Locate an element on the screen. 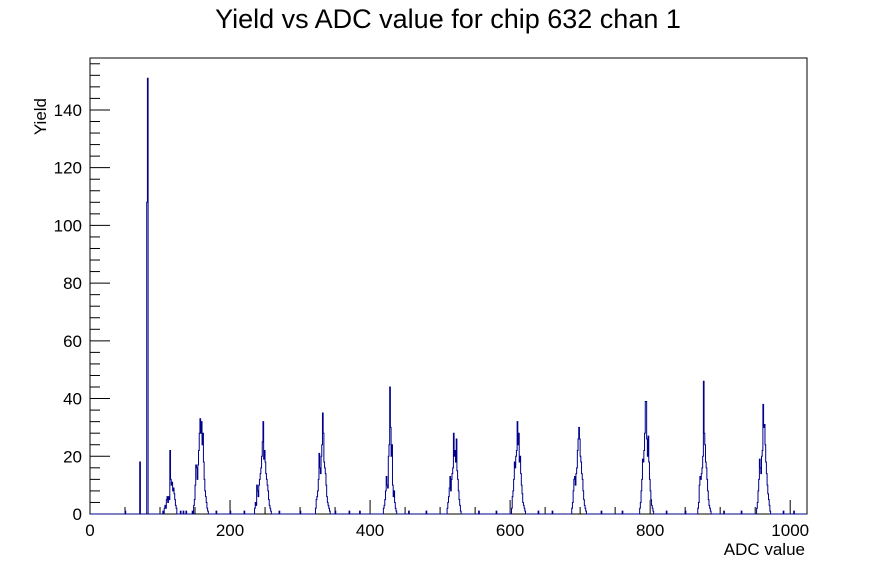 The image size is (896, 572). y-tick-label: 40 is located at coordinates (72, 399).